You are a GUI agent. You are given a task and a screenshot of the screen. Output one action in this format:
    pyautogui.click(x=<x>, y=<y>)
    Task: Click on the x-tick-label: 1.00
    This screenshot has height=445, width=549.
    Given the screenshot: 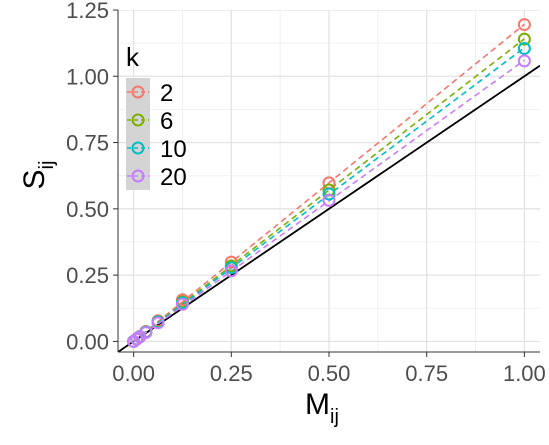 What is the action you would take?
    pyautogui.click(x=524, y=373)
    